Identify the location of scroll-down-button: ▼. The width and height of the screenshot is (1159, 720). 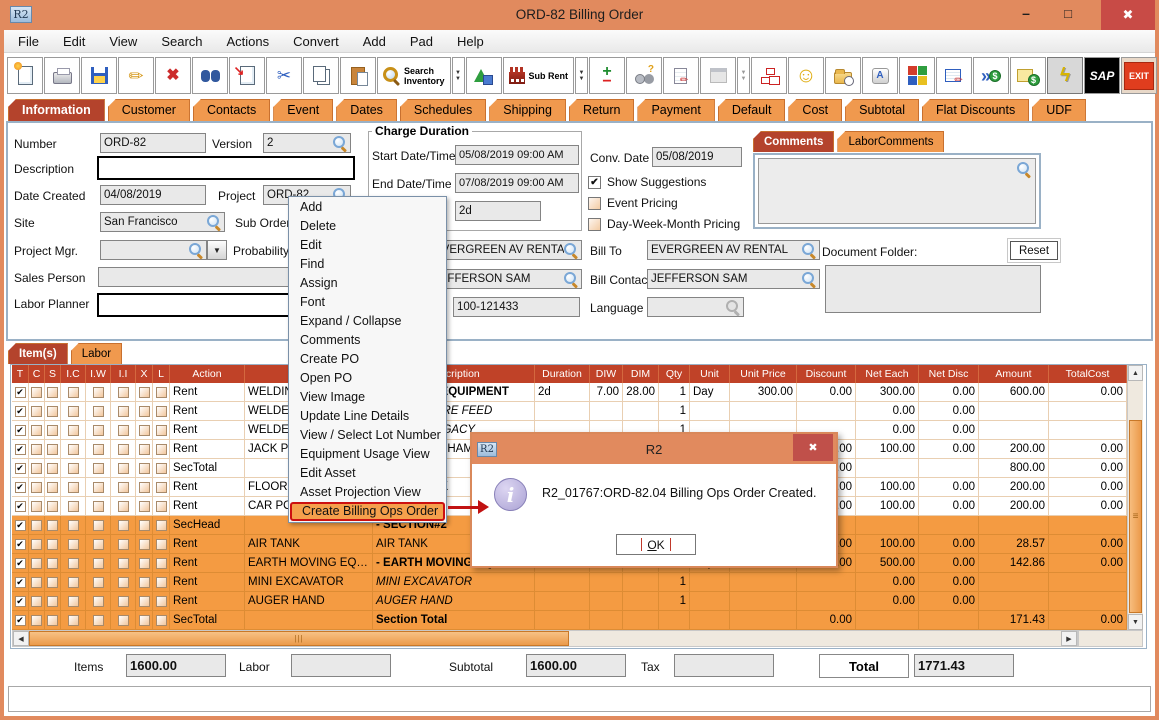
(1135, 622).